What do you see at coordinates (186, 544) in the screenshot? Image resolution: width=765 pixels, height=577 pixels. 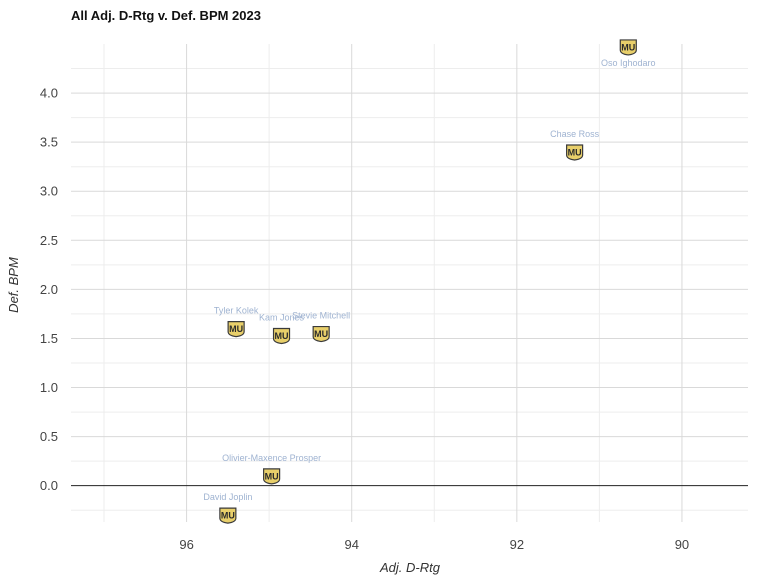 I see `x-tick-label: 96` at bounding box center [186, 544].